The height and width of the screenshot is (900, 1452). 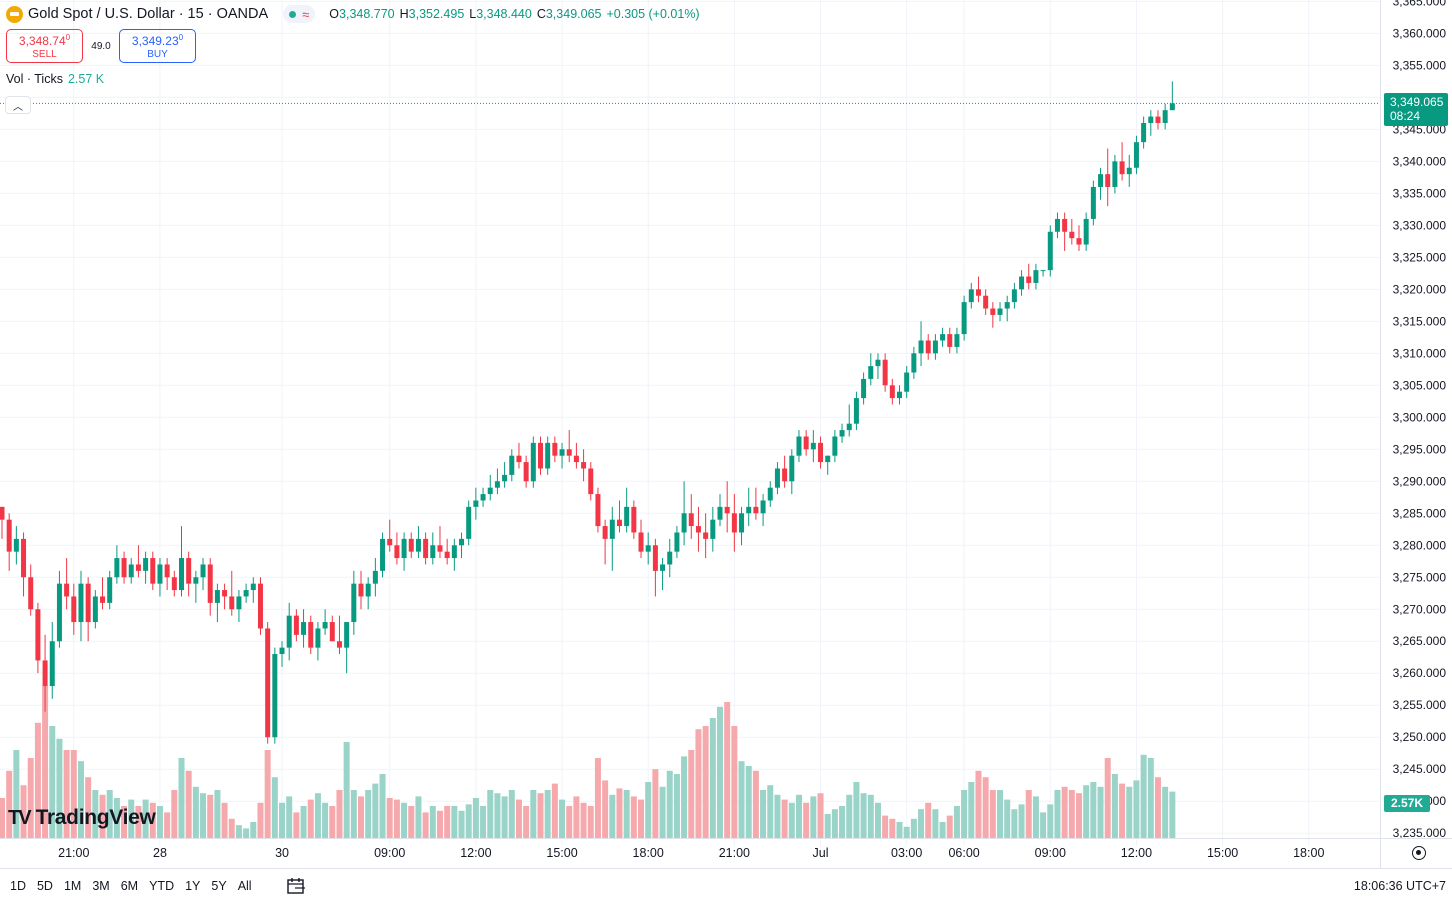 I want to click on x-tick-label: Jul, so click(x=821, y=853).